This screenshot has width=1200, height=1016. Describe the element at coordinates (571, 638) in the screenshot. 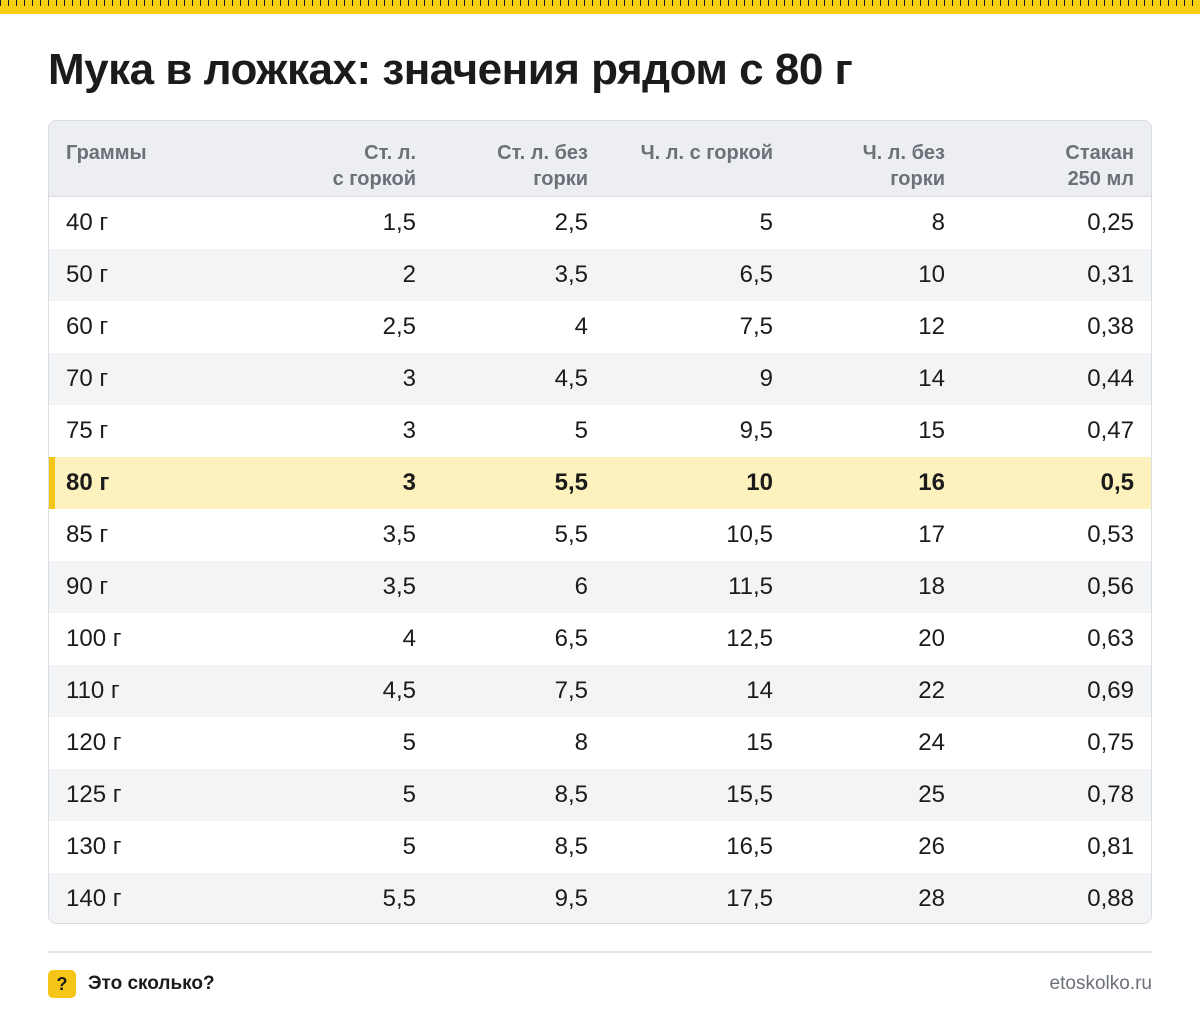

I see `cell-tbsp-level: 6,5` at that location.